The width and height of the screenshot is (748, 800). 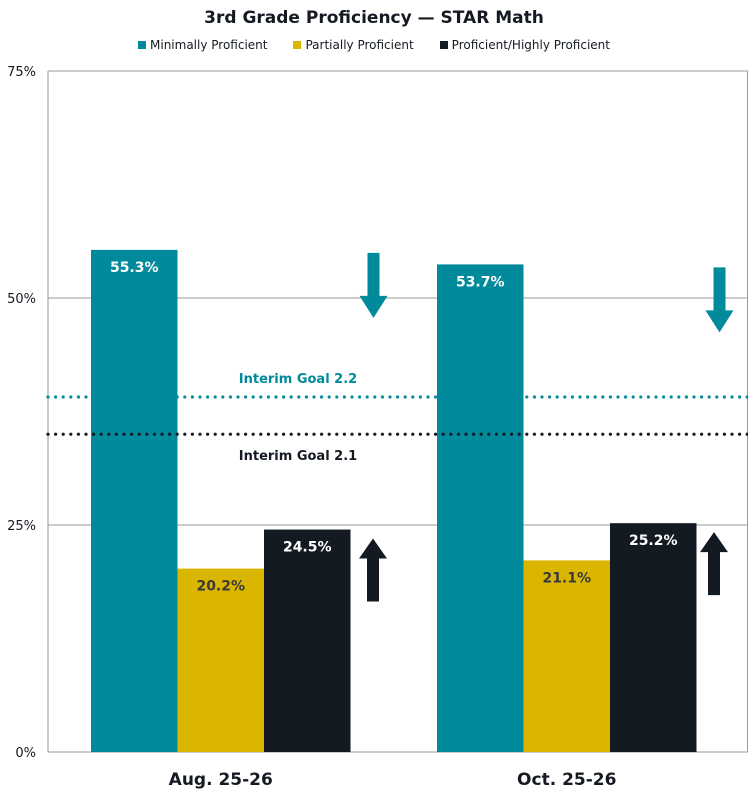 I want to click on data-label: 24.5%, so click(x=307, y=548).